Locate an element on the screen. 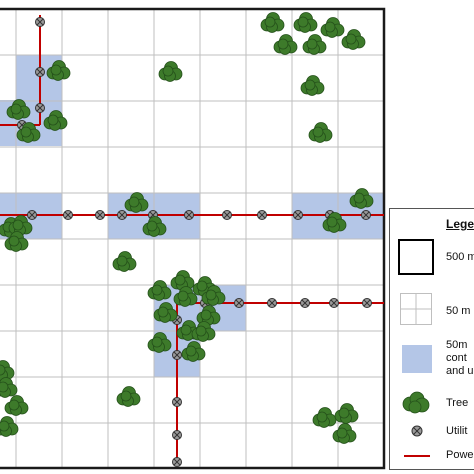  utility-pole-icon is located at coordinates (417, 431).